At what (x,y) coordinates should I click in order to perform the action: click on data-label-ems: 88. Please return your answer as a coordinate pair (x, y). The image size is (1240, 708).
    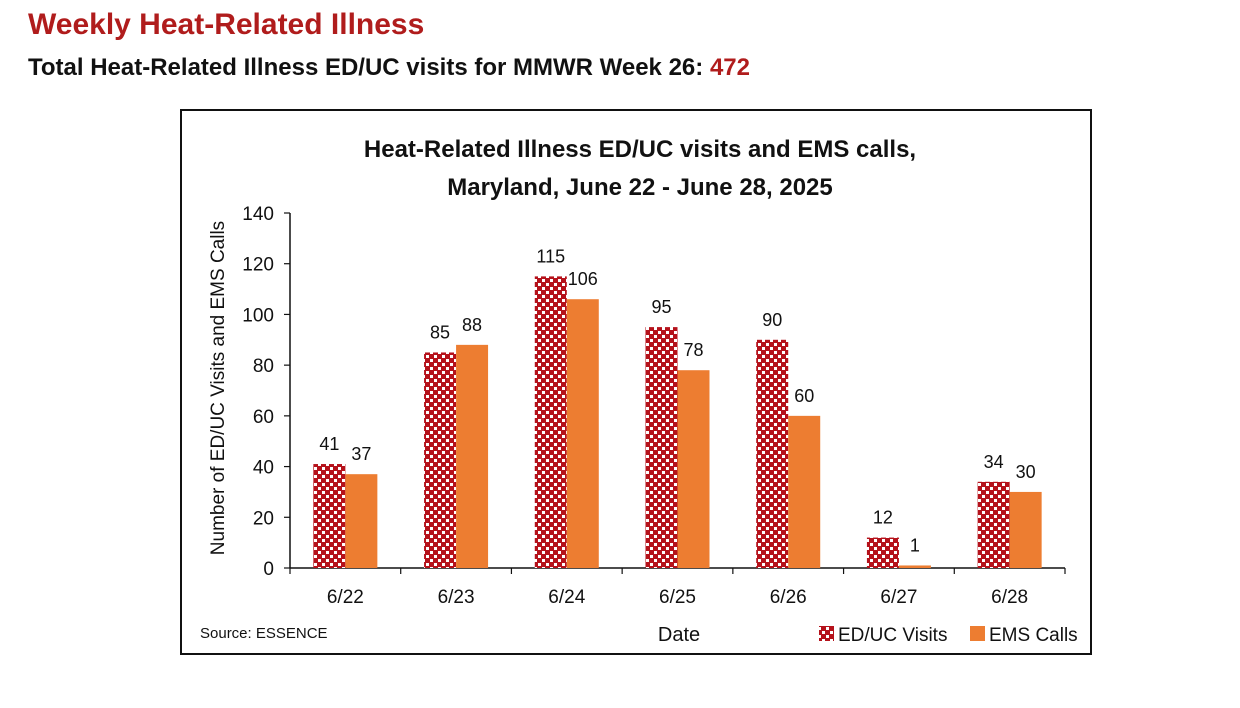
    Looking at the image, I should click on (472, 325).